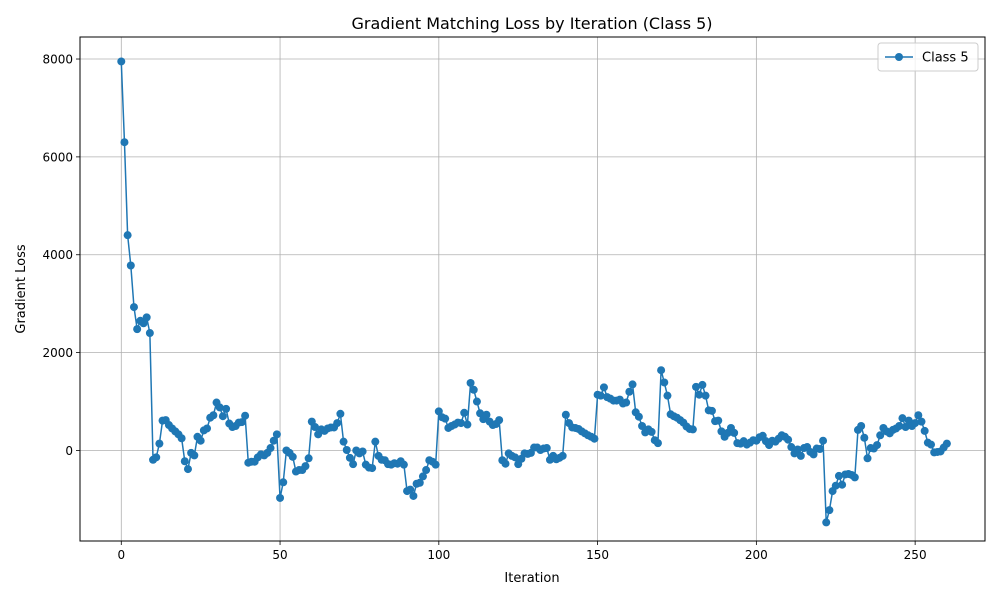 This screenshot has height=600, width=1000. I want to click on y-tick-label: 0, so click(69, 451).